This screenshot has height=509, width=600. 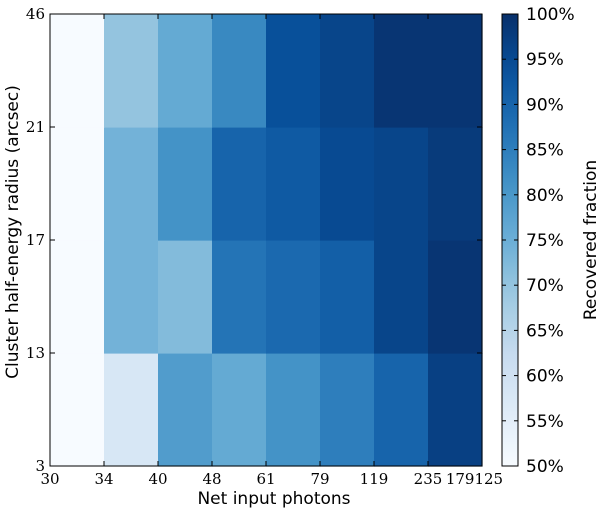 I want to click on y-tick-label: 46, so click(x=35, y=14).